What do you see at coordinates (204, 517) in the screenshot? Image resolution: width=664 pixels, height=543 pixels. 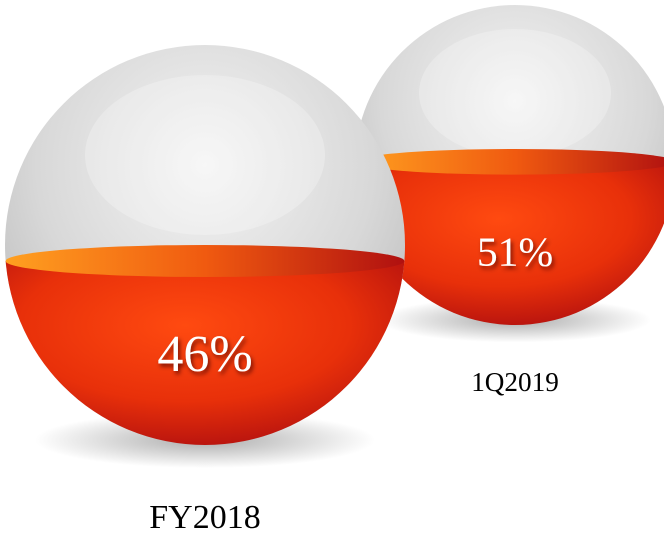 I see `category-label: FY2018` at bounding box center [204, 517].